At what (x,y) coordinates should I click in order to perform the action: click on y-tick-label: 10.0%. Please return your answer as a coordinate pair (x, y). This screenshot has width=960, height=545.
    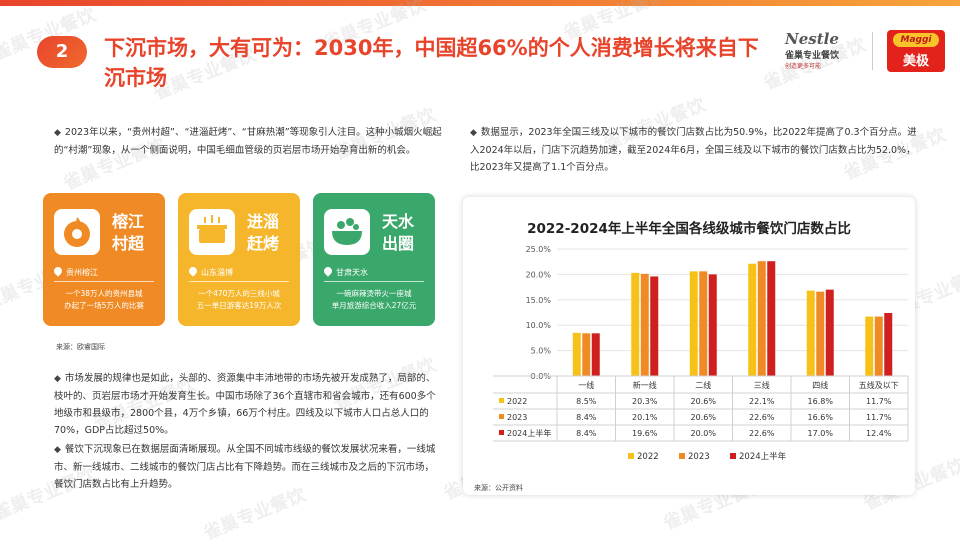
    Looking at the image, I should click on (539, 325).